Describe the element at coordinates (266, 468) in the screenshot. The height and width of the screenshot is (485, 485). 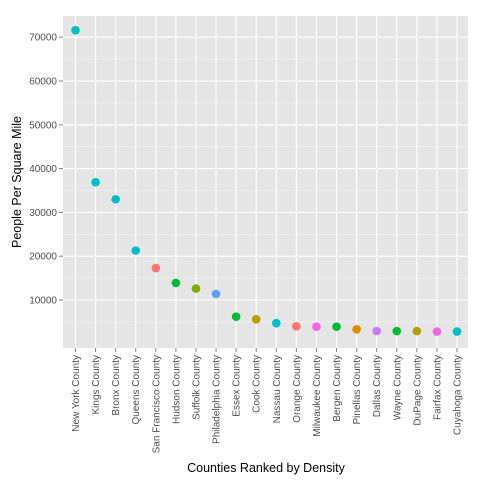
I see `x-axis-title: Counties Ranked by Density` at that location.